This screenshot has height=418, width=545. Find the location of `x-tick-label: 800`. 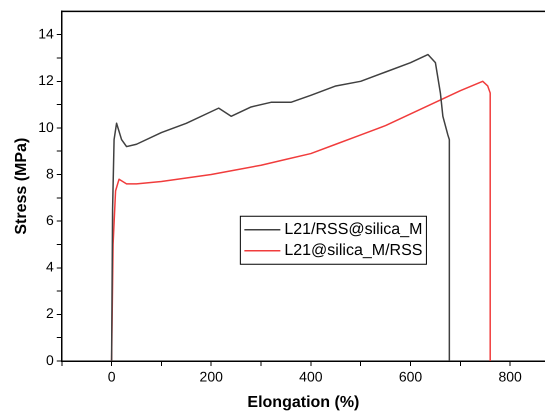

x-tick-label: 800 is located at coordinates (510, 376).